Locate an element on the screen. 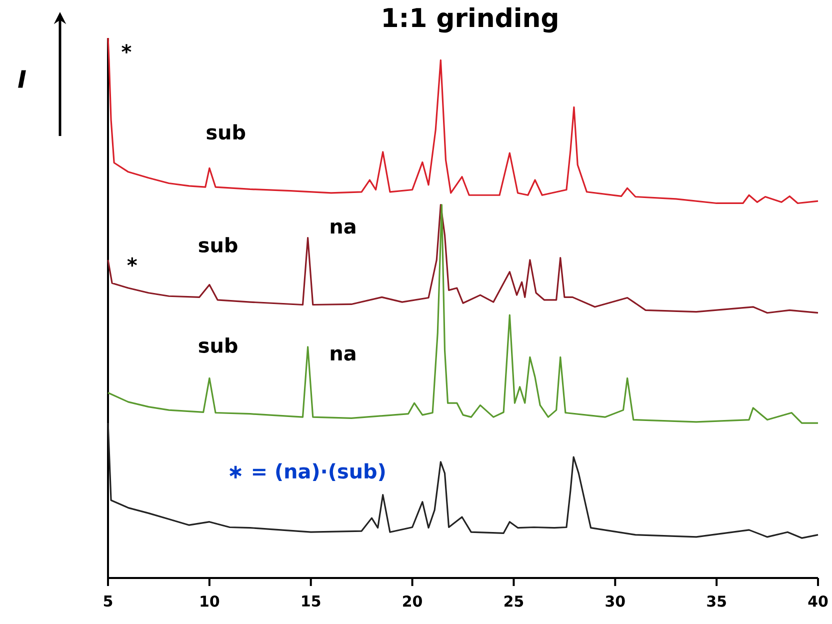  x-tick-label: 5 is located at coordinates (108, 601).